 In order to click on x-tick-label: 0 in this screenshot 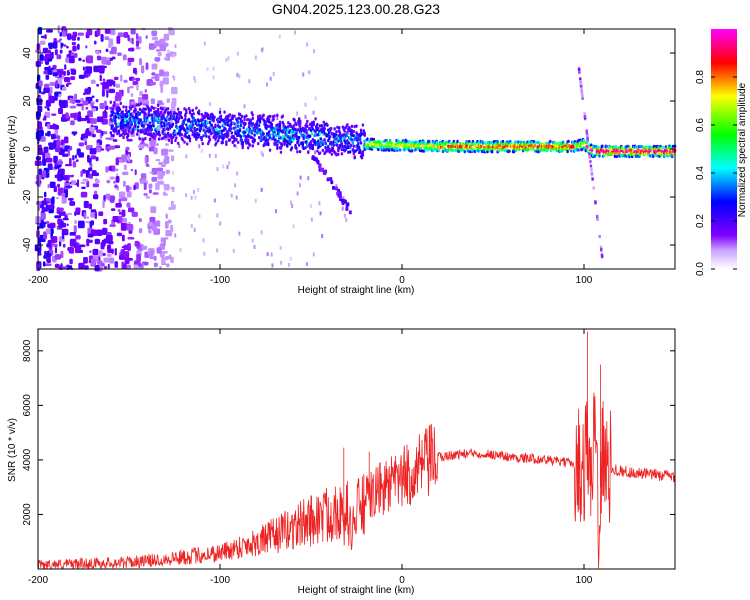, I will do `click(402, 280)`.